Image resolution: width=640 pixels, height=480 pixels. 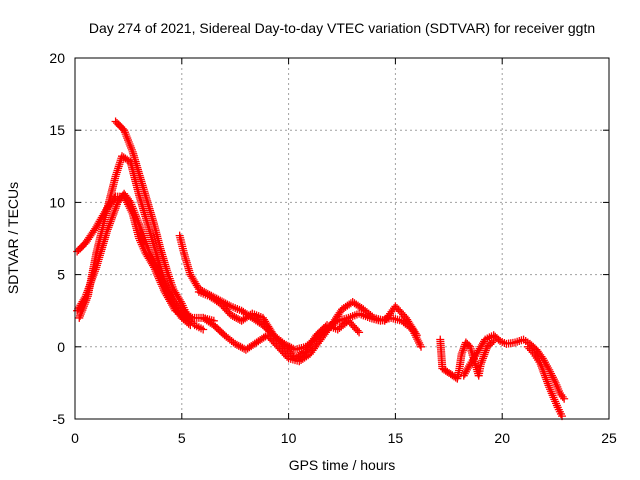 What do you see at coordinates (57, 202) in the screenshot?
I see `y-tick-label: 10` at bounding box center [57, 202].